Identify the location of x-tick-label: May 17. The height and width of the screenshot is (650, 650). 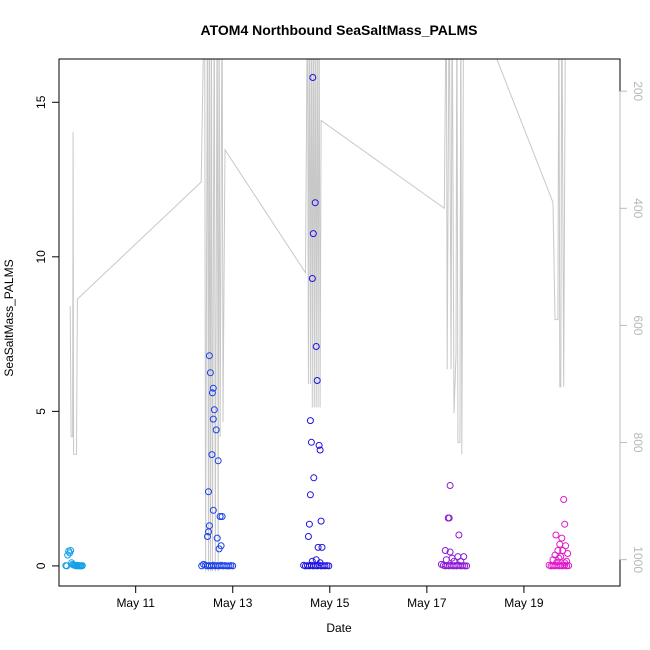
(427, 603).